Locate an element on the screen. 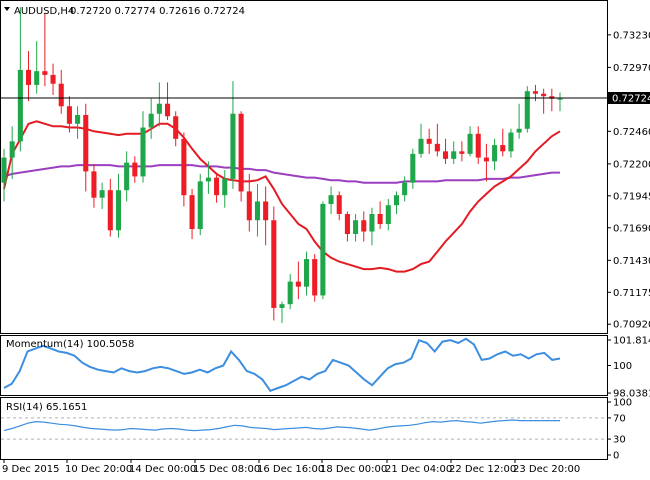  ohlc-label: 0.72720 0.72774 0.72616 0.72724 is located at coordinates (157, 11).